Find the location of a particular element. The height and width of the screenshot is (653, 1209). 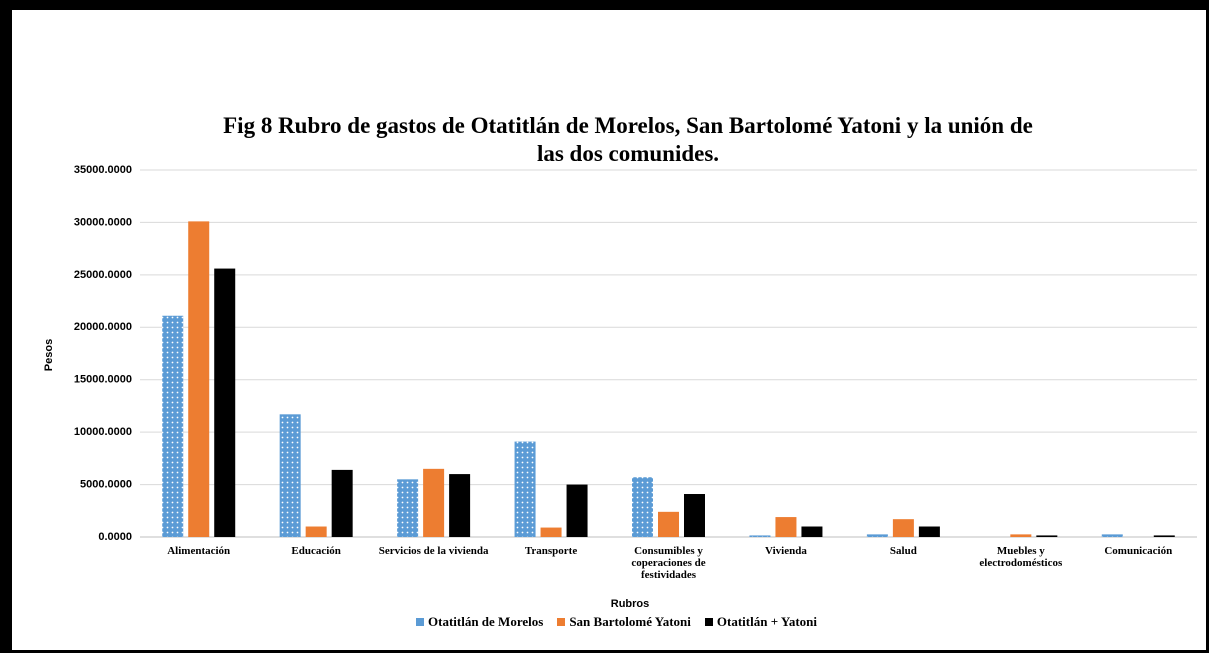

legend-label: San Bartolomé Yatoni is located at coordinates (630, 621).